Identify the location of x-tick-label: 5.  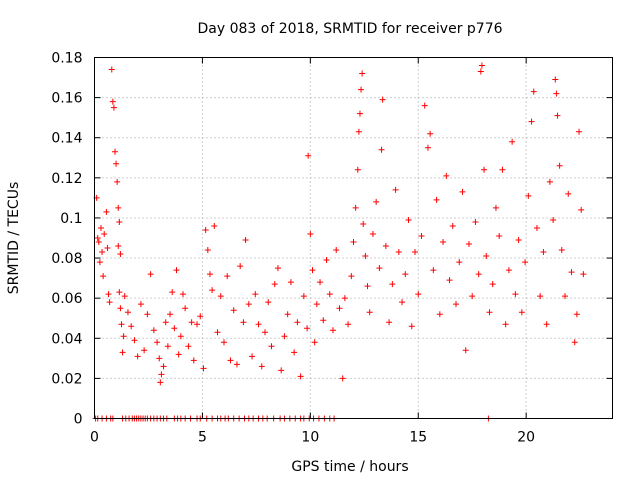
(202, 438).